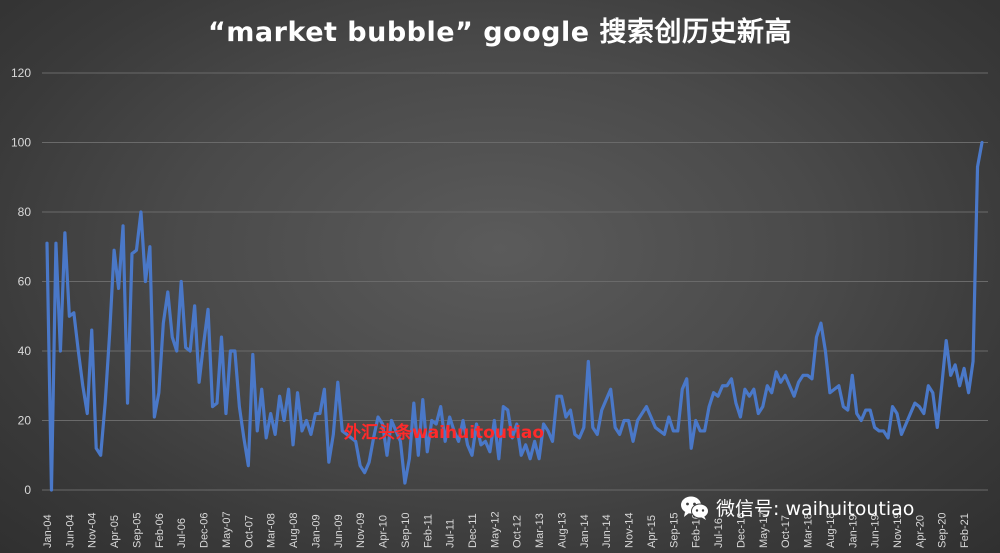 The width and height of the screenshot is (1000, 553). Describe the element at coordinates (25, 282) in the screenshot. I see `y-tick-label: 60` at that location.